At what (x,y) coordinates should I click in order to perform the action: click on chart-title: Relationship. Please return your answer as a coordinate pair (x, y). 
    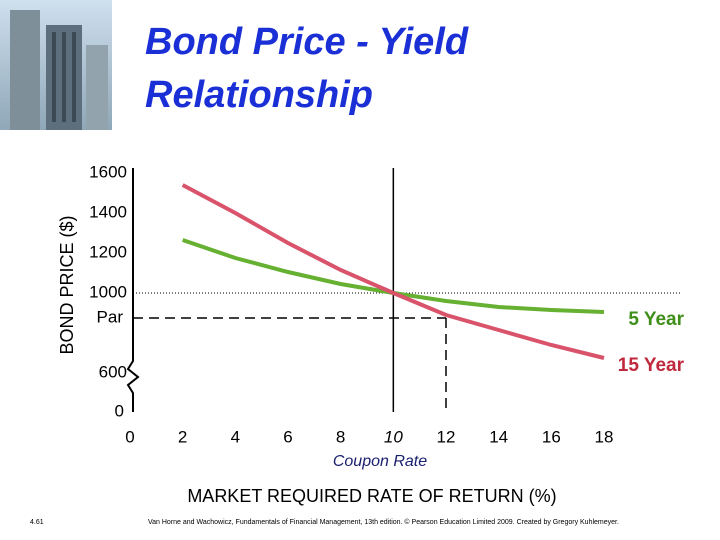
    Looking at the image, I should click on (259, 95).